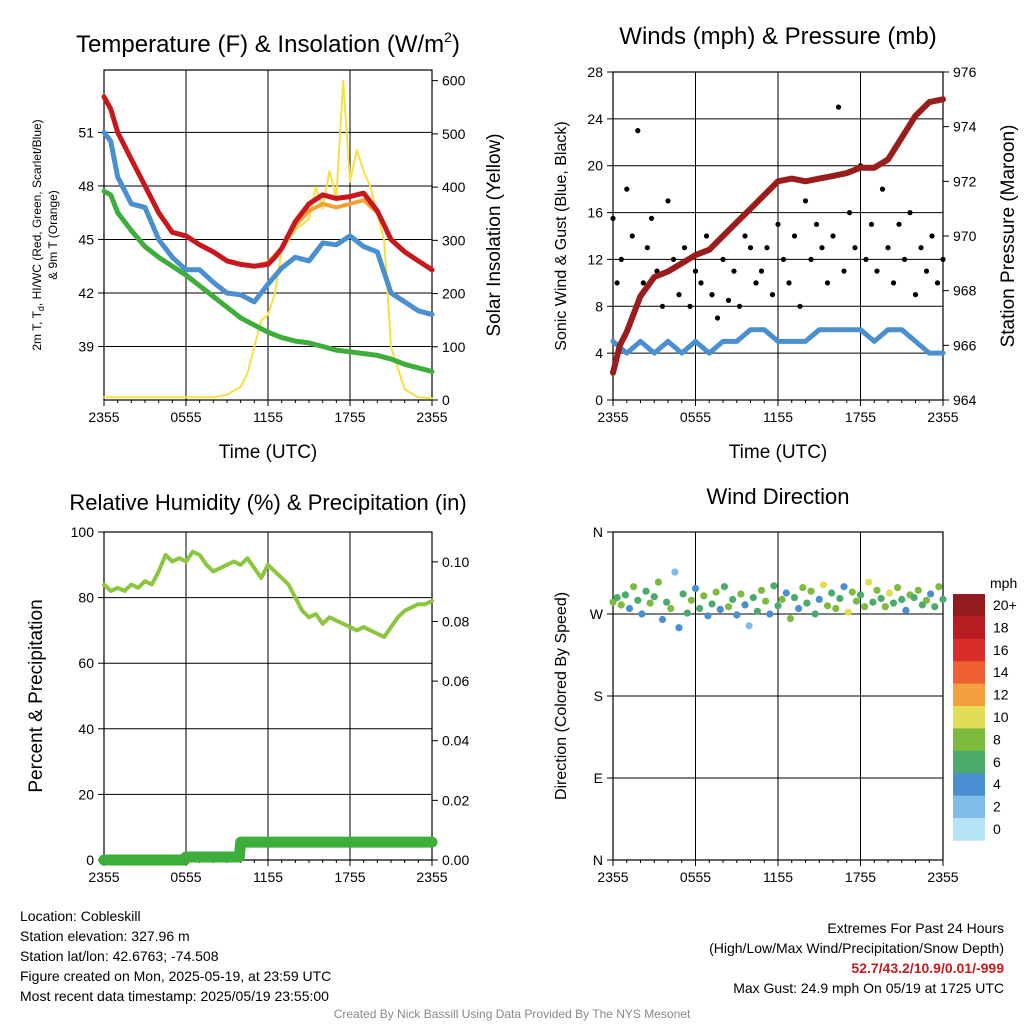 Image resolution: width=1024 pixels, height=1024 pixels. I want to click on y-tick-label: 8, so click(599, 306).